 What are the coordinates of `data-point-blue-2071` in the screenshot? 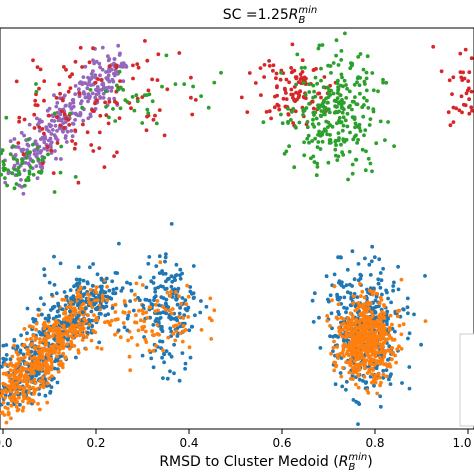 It's located at (174, 318).